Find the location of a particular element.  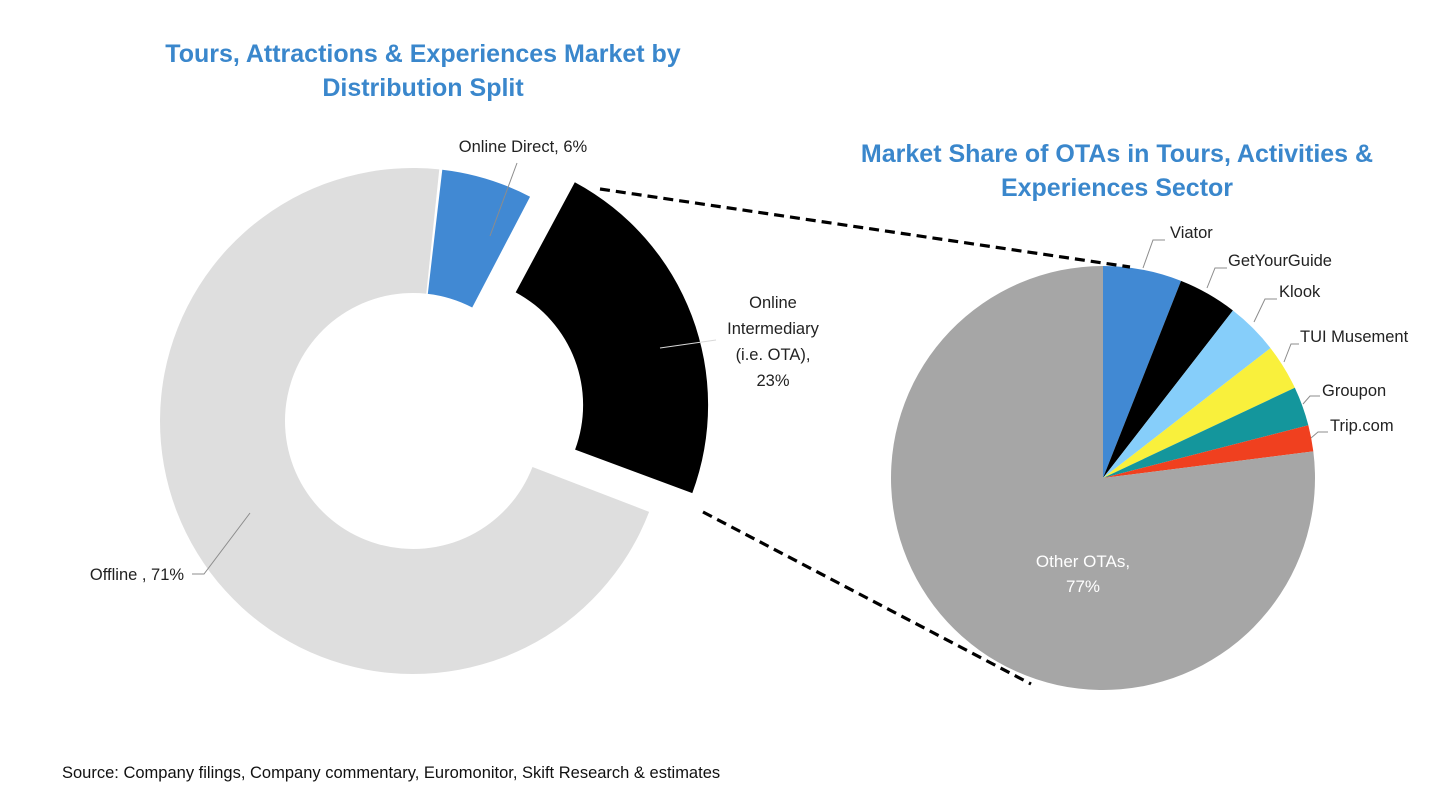

label-tripcom: Trip.com is located at coordinates (1362, 426).